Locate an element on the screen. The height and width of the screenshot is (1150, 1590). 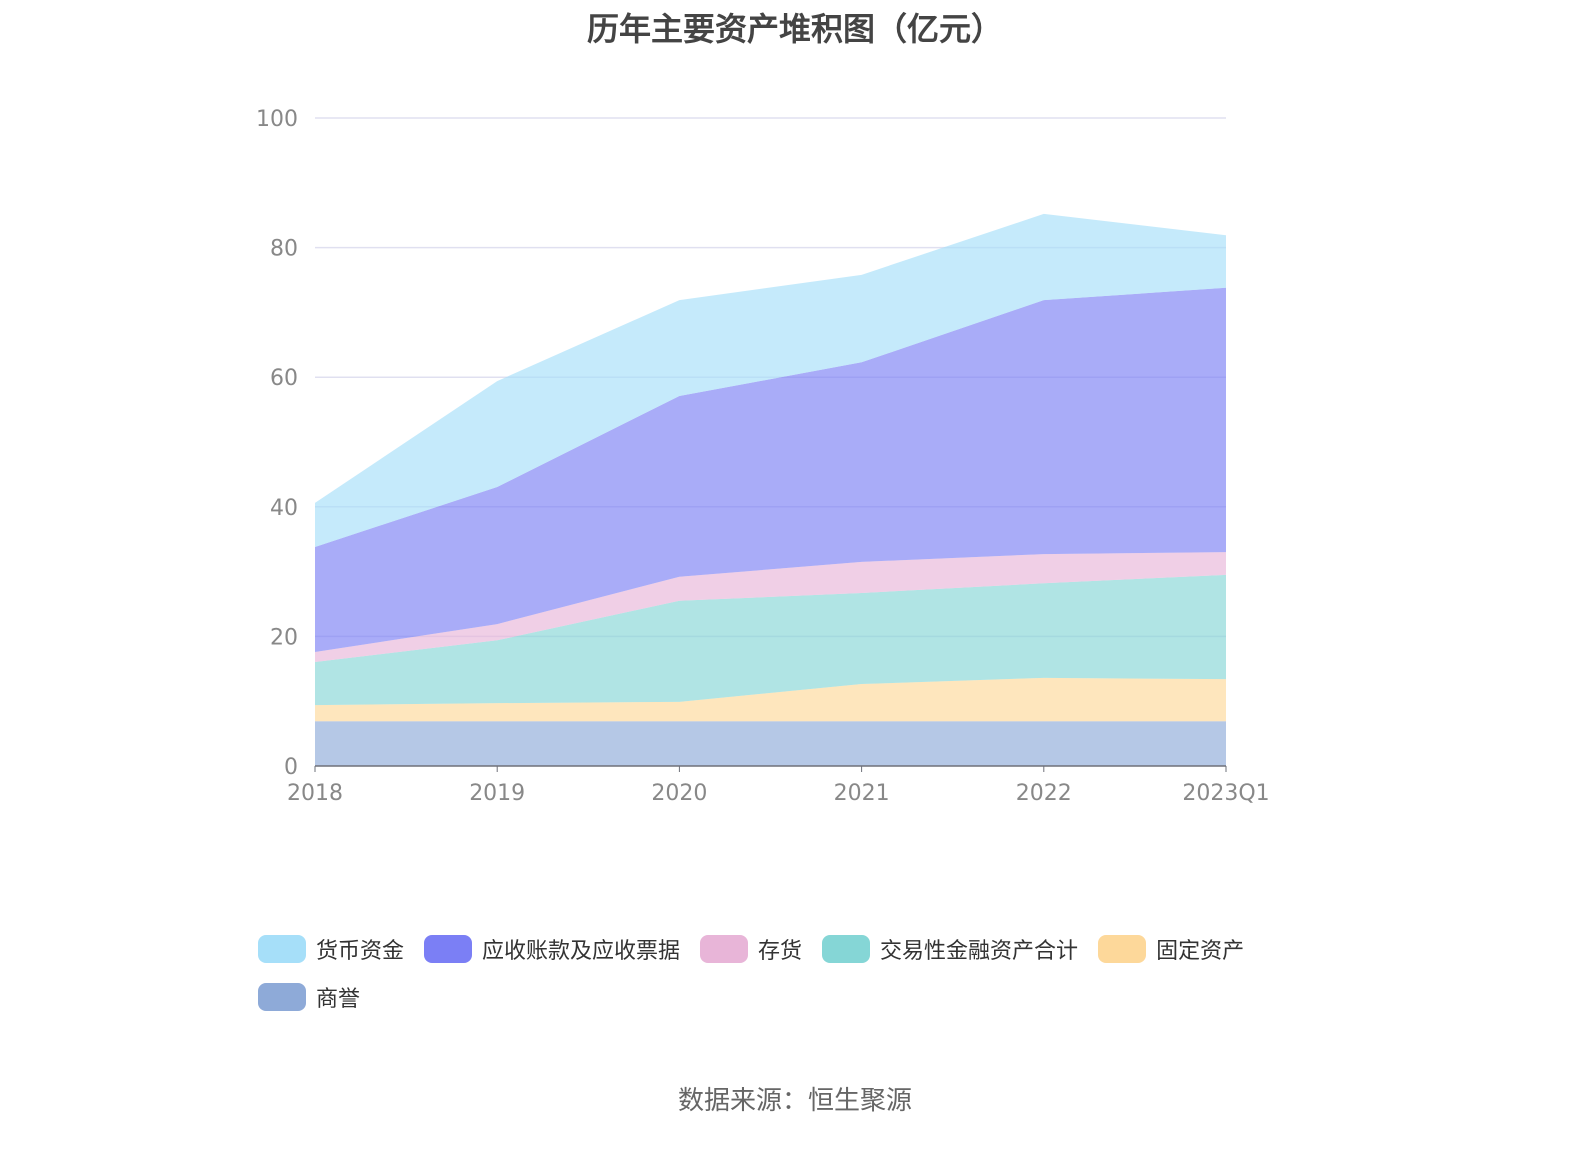
legend-item: 交易性金融资产合计 is located at coordinates (950, 949).